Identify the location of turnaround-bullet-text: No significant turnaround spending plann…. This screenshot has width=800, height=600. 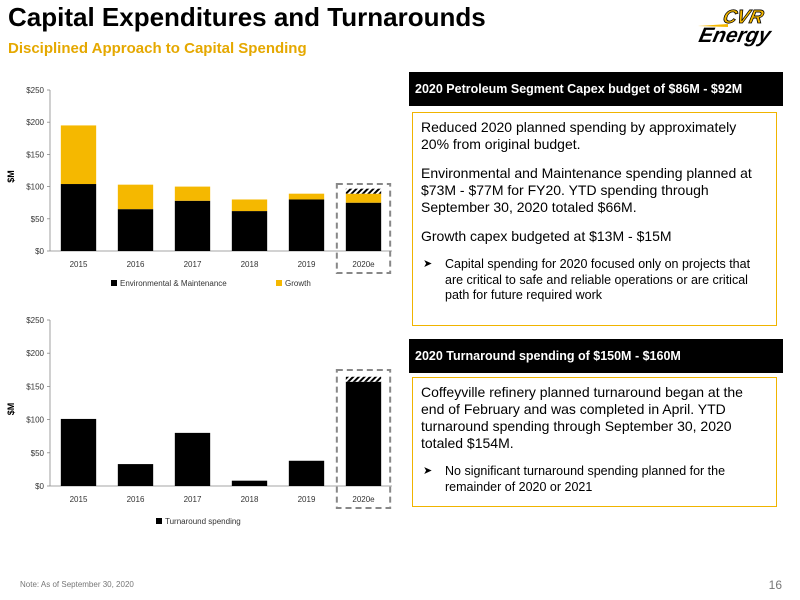
(585, 479).